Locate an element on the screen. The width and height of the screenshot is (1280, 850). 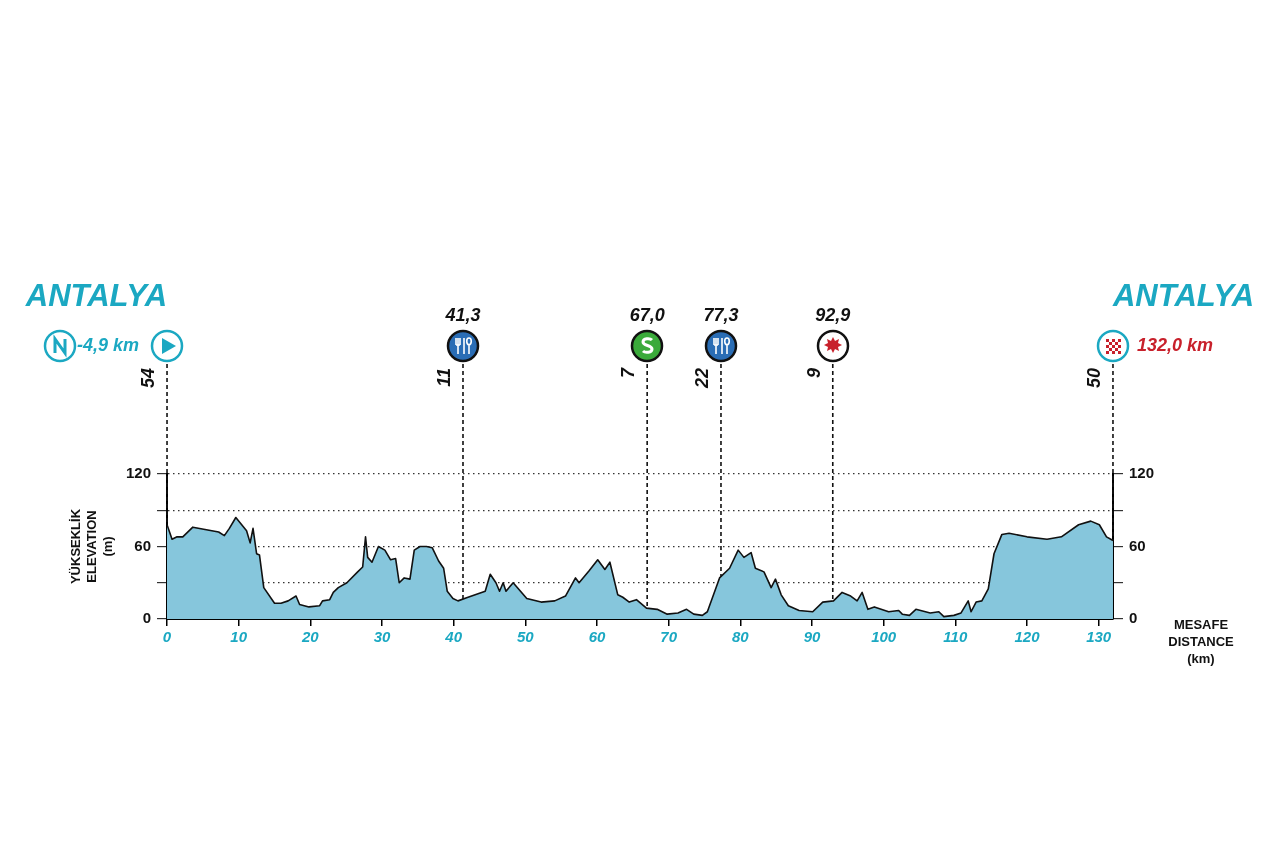
x-tick-label: 110 is located at coordinates (955, 637).